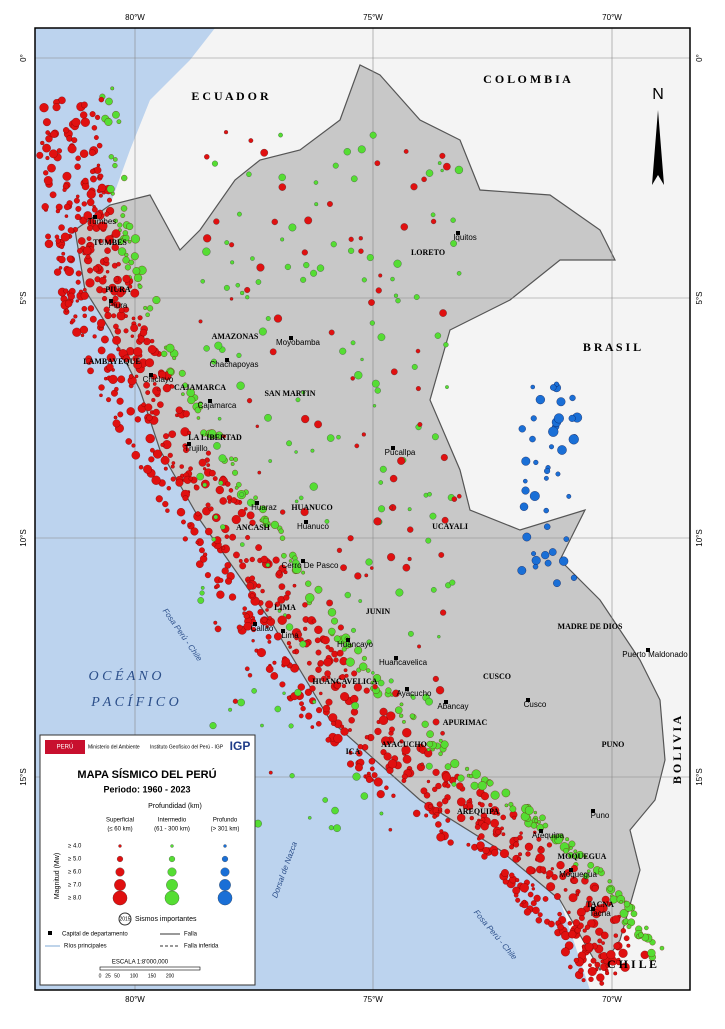 The image size is (725, 1029). What do you see at coordinates (120, 821) in the screenshot?
I see `legend-text: Superficial` at bounding box center [120, 821].